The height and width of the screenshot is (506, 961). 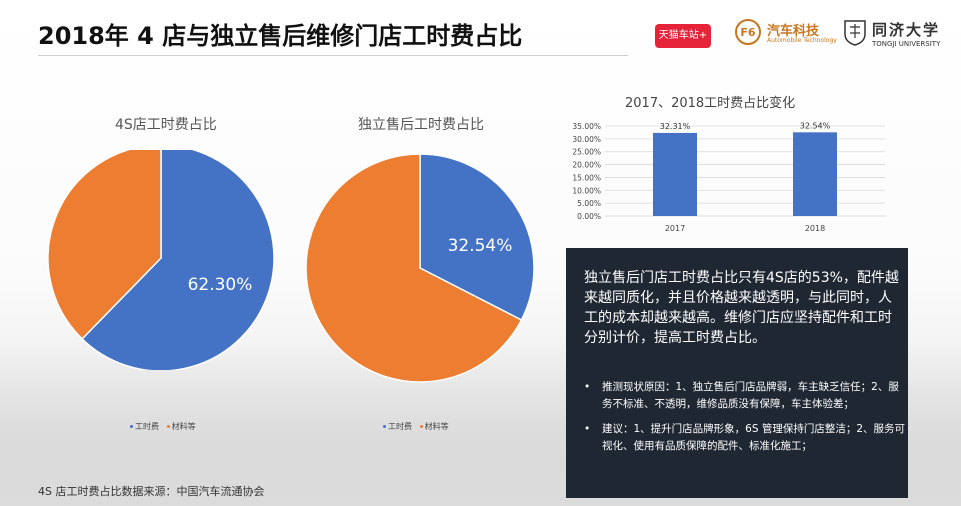 What do you see at coordinates (586, 126) in the screenshot?
I see `bar-y-tick-label: 35.00%` at bounding box center [586, 126].